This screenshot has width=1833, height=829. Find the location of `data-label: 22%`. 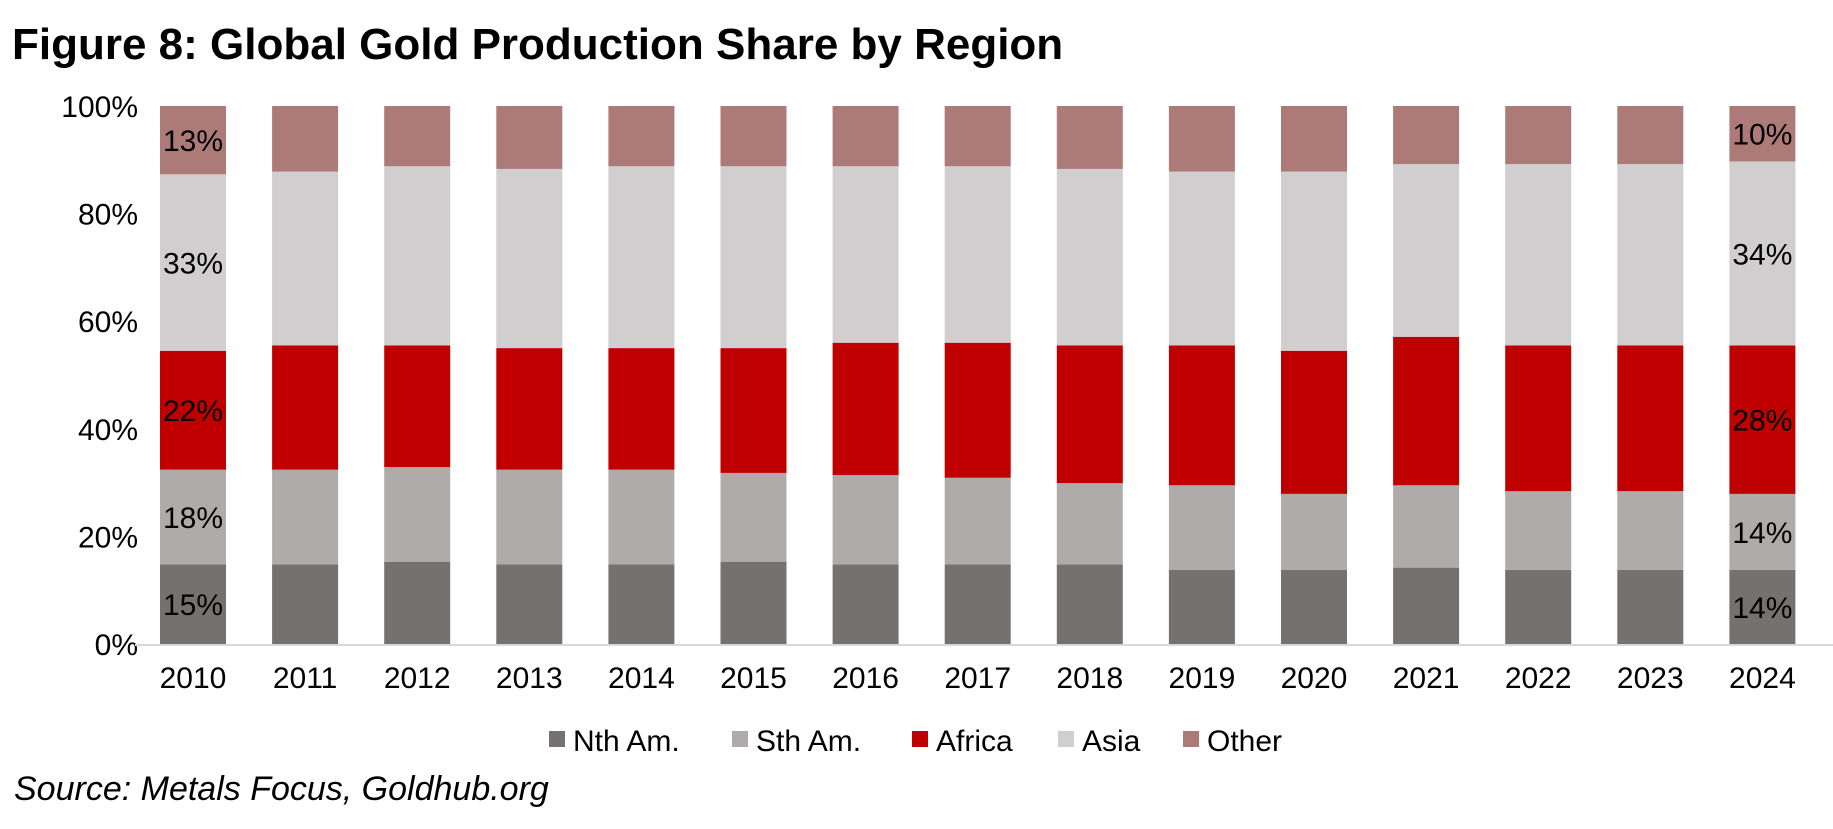

data-label: 22% is located at coordinates (193, 411).